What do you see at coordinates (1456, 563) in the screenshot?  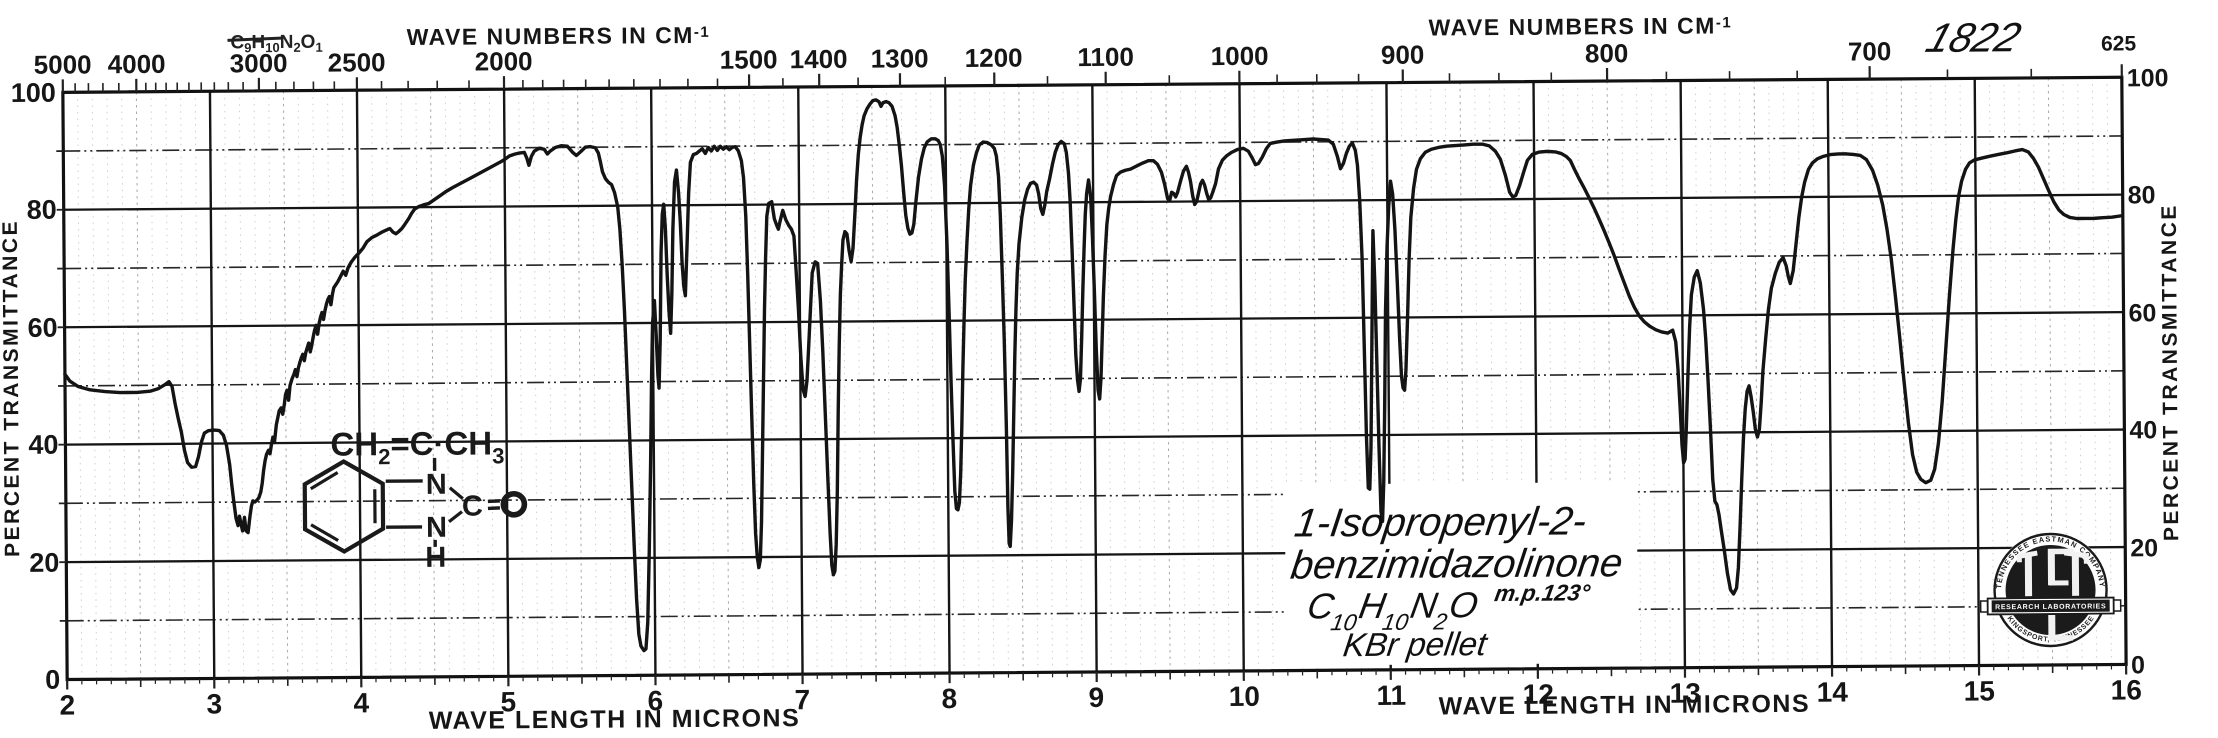 I see `svg-text: benzimidazolinone` at bounding box center [1456, 563].